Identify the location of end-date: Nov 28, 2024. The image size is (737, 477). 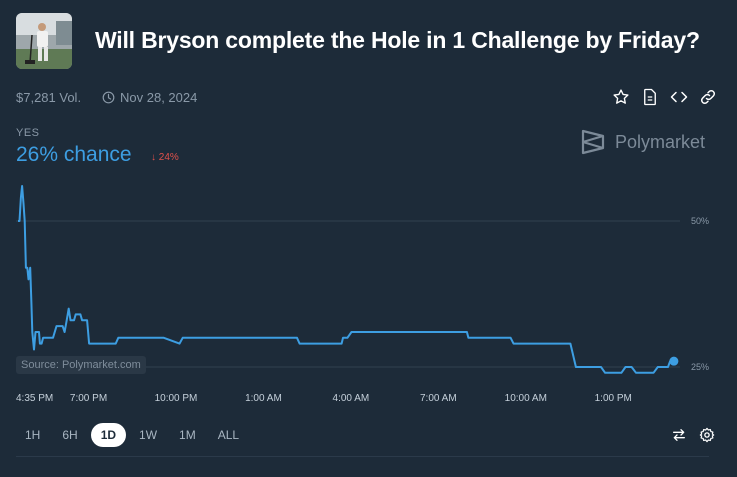
(149, 97).